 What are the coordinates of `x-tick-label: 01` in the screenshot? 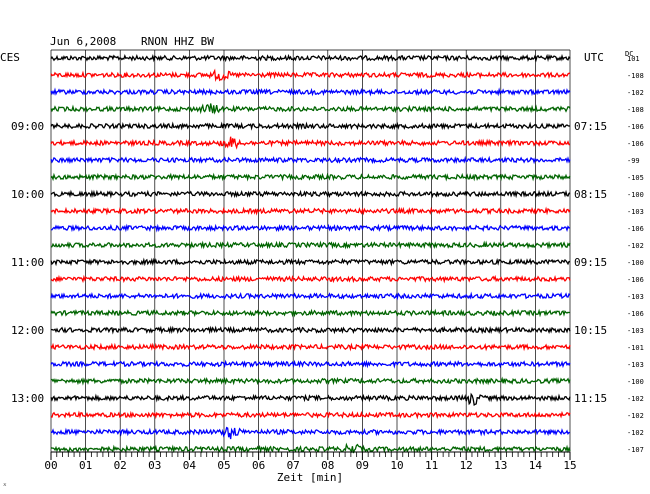 It's located at (85, 465).